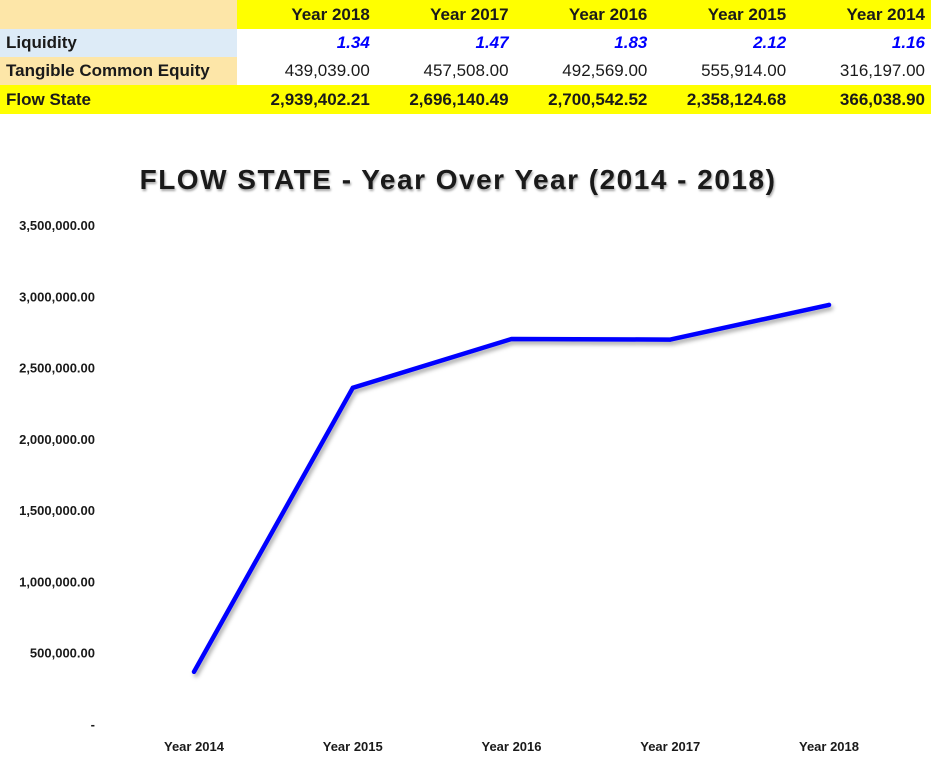 The height and width of the screenshot is (757, 931). What do you see at coordinates (57, 296) in the screenshot?
I see `y-tick-label: 3,000,000.00` at bounding box center [57, 296].